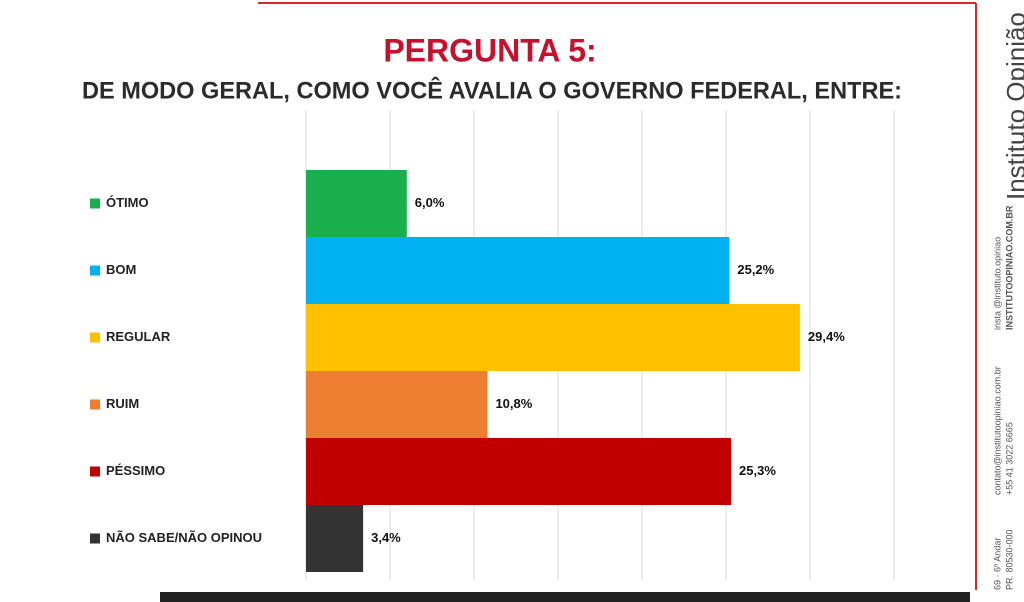 The image size is (1024, 602). Describe the element at coordinates (565, 597) in the screenshot. I see `taskbar` at that location.